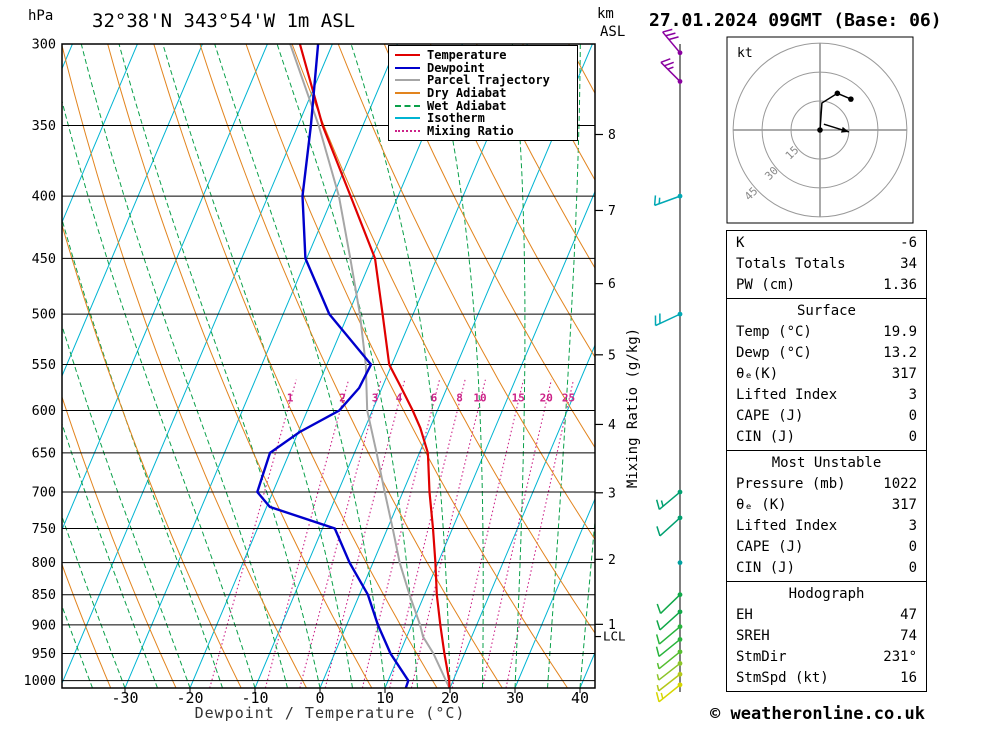 This screenshot has height=733, width=1000. What do you see at coordinates (350, 697) in the screenshot?
I see `temperature-axis-labels: -30 -20 -10 0 10 20 30 40` at bounding box center [350, 697].